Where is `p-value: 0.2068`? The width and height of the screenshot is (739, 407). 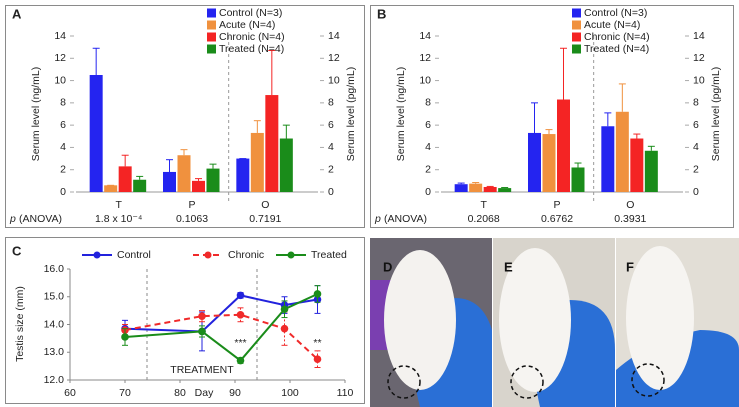 p-value: 0.2068 is located at coordinates (484, 219).